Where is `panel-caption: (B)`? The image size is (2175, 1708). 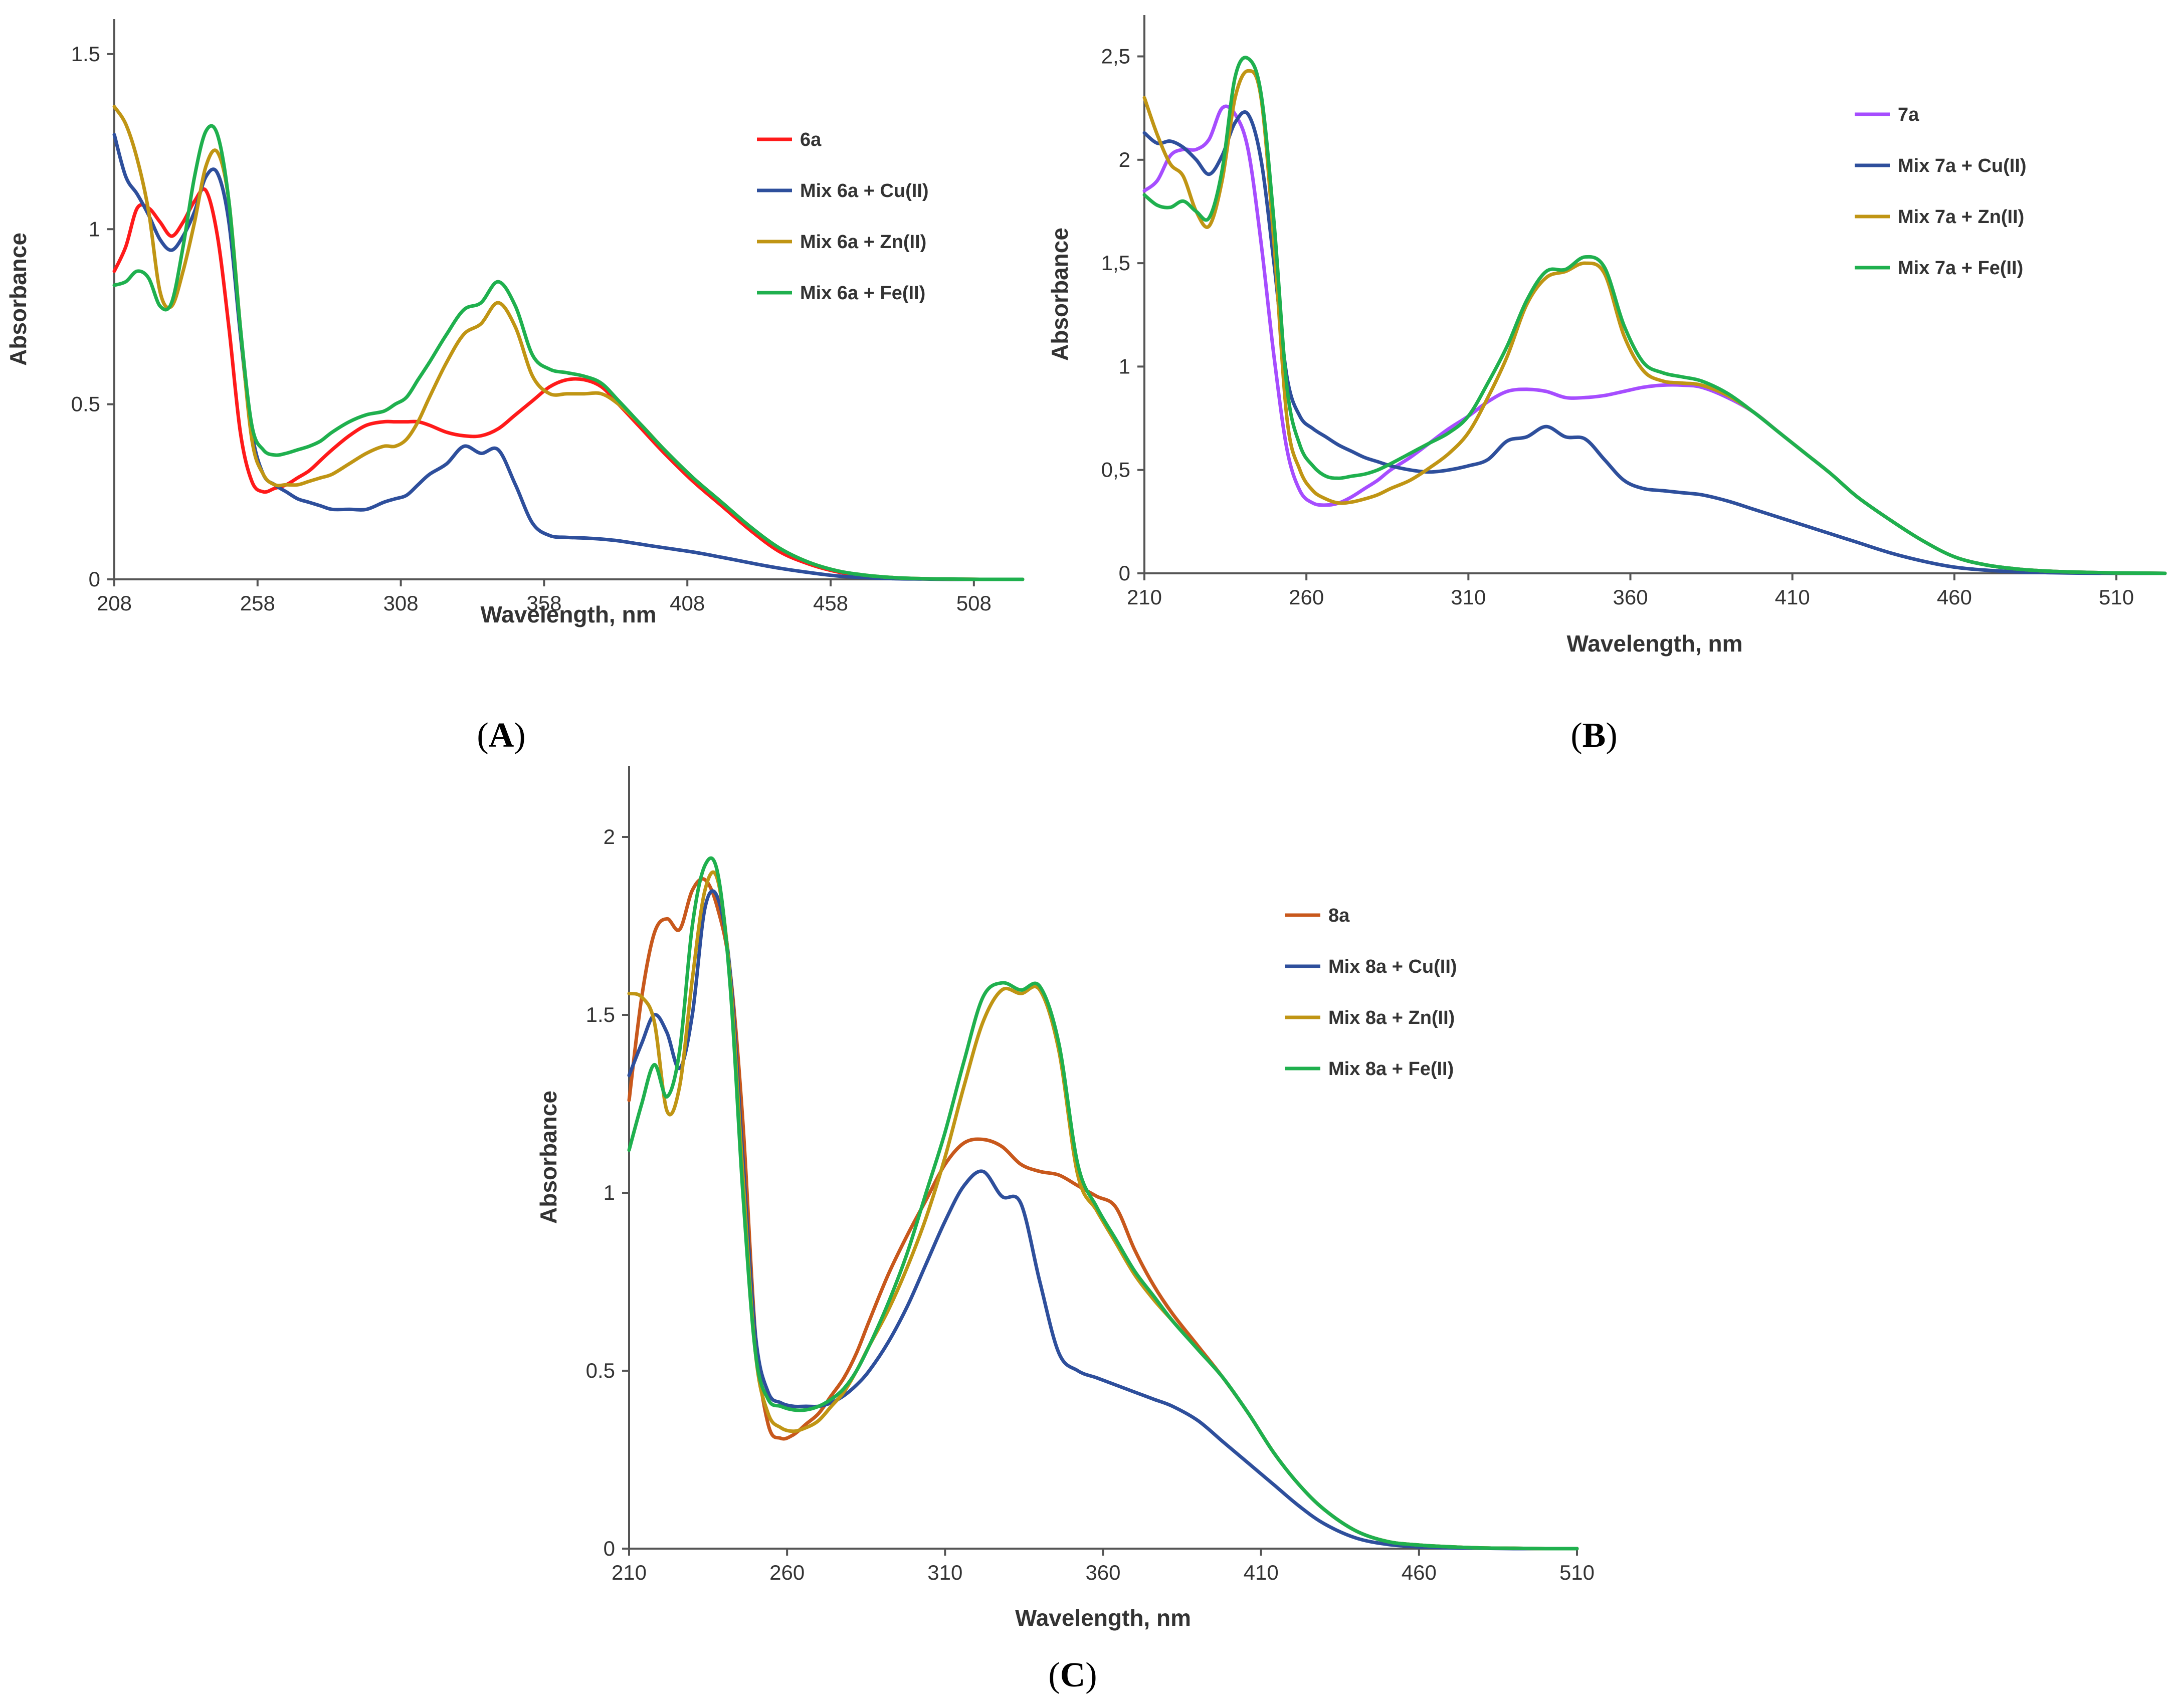 panel-caption: (B) is located at coordinates (1594, 735).